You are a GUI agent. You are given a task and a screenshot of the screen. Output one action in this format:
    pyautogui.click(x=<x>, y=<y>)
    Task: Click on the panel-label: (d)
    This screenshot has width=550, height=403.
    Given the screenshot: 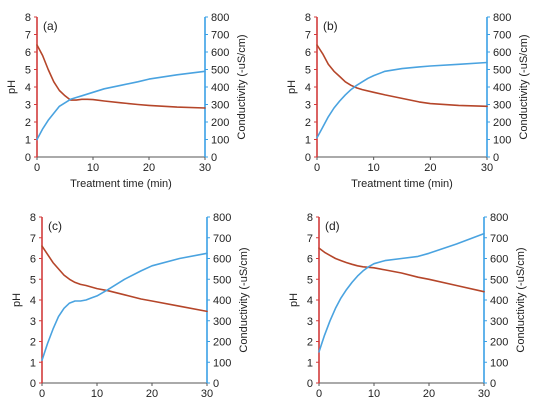 What is the action you would take?
    pyautogui.click(x=332, y=226)
    